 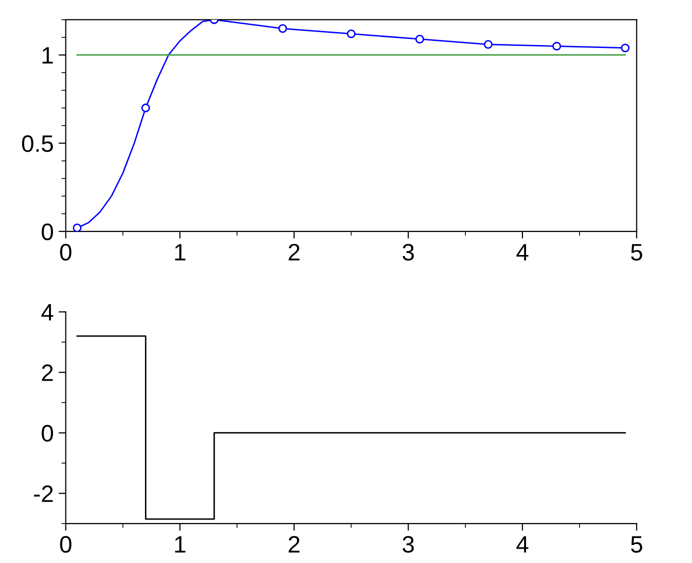 What do you see at coordinates (47, 55) in the screenshot?
I see `y-tick-label: 1` at bounding box center [47, 55].